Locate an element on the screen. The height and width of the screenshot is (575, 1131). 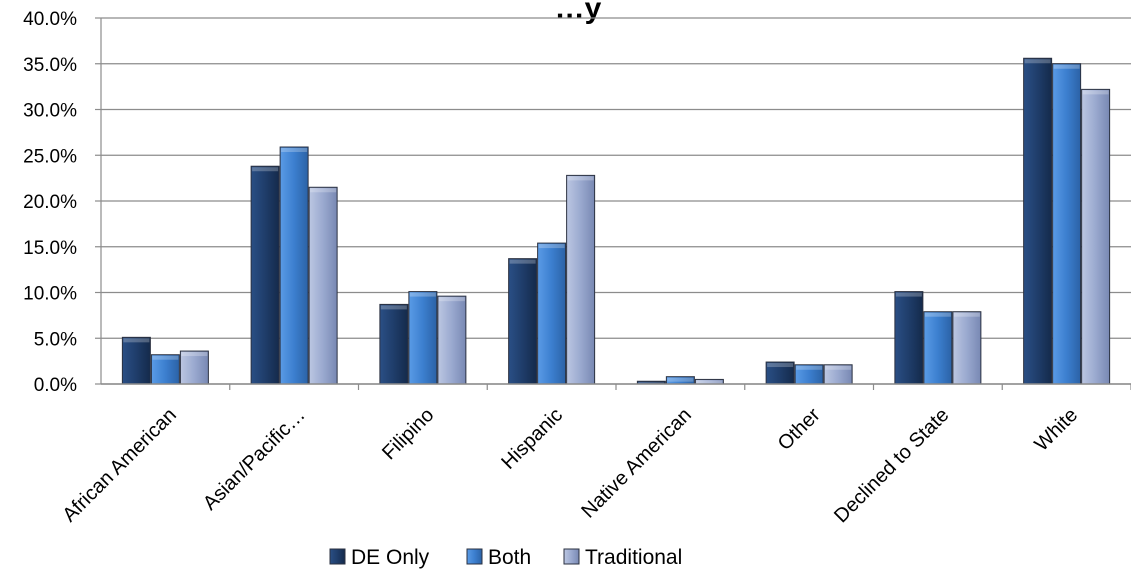
y-tick-label: 0.0% is located at coordinates (55, 385).